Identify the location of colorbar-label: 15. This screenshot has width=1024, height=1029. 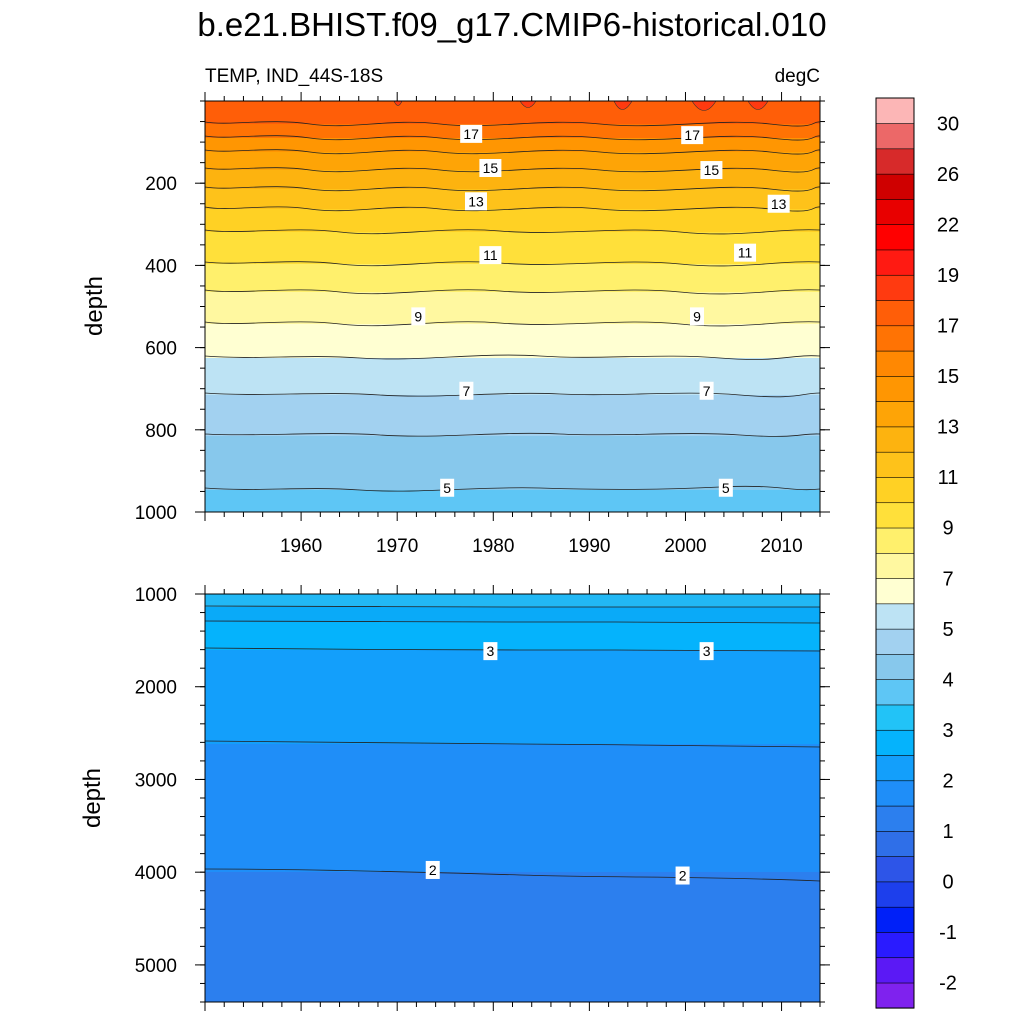
(948, 377).